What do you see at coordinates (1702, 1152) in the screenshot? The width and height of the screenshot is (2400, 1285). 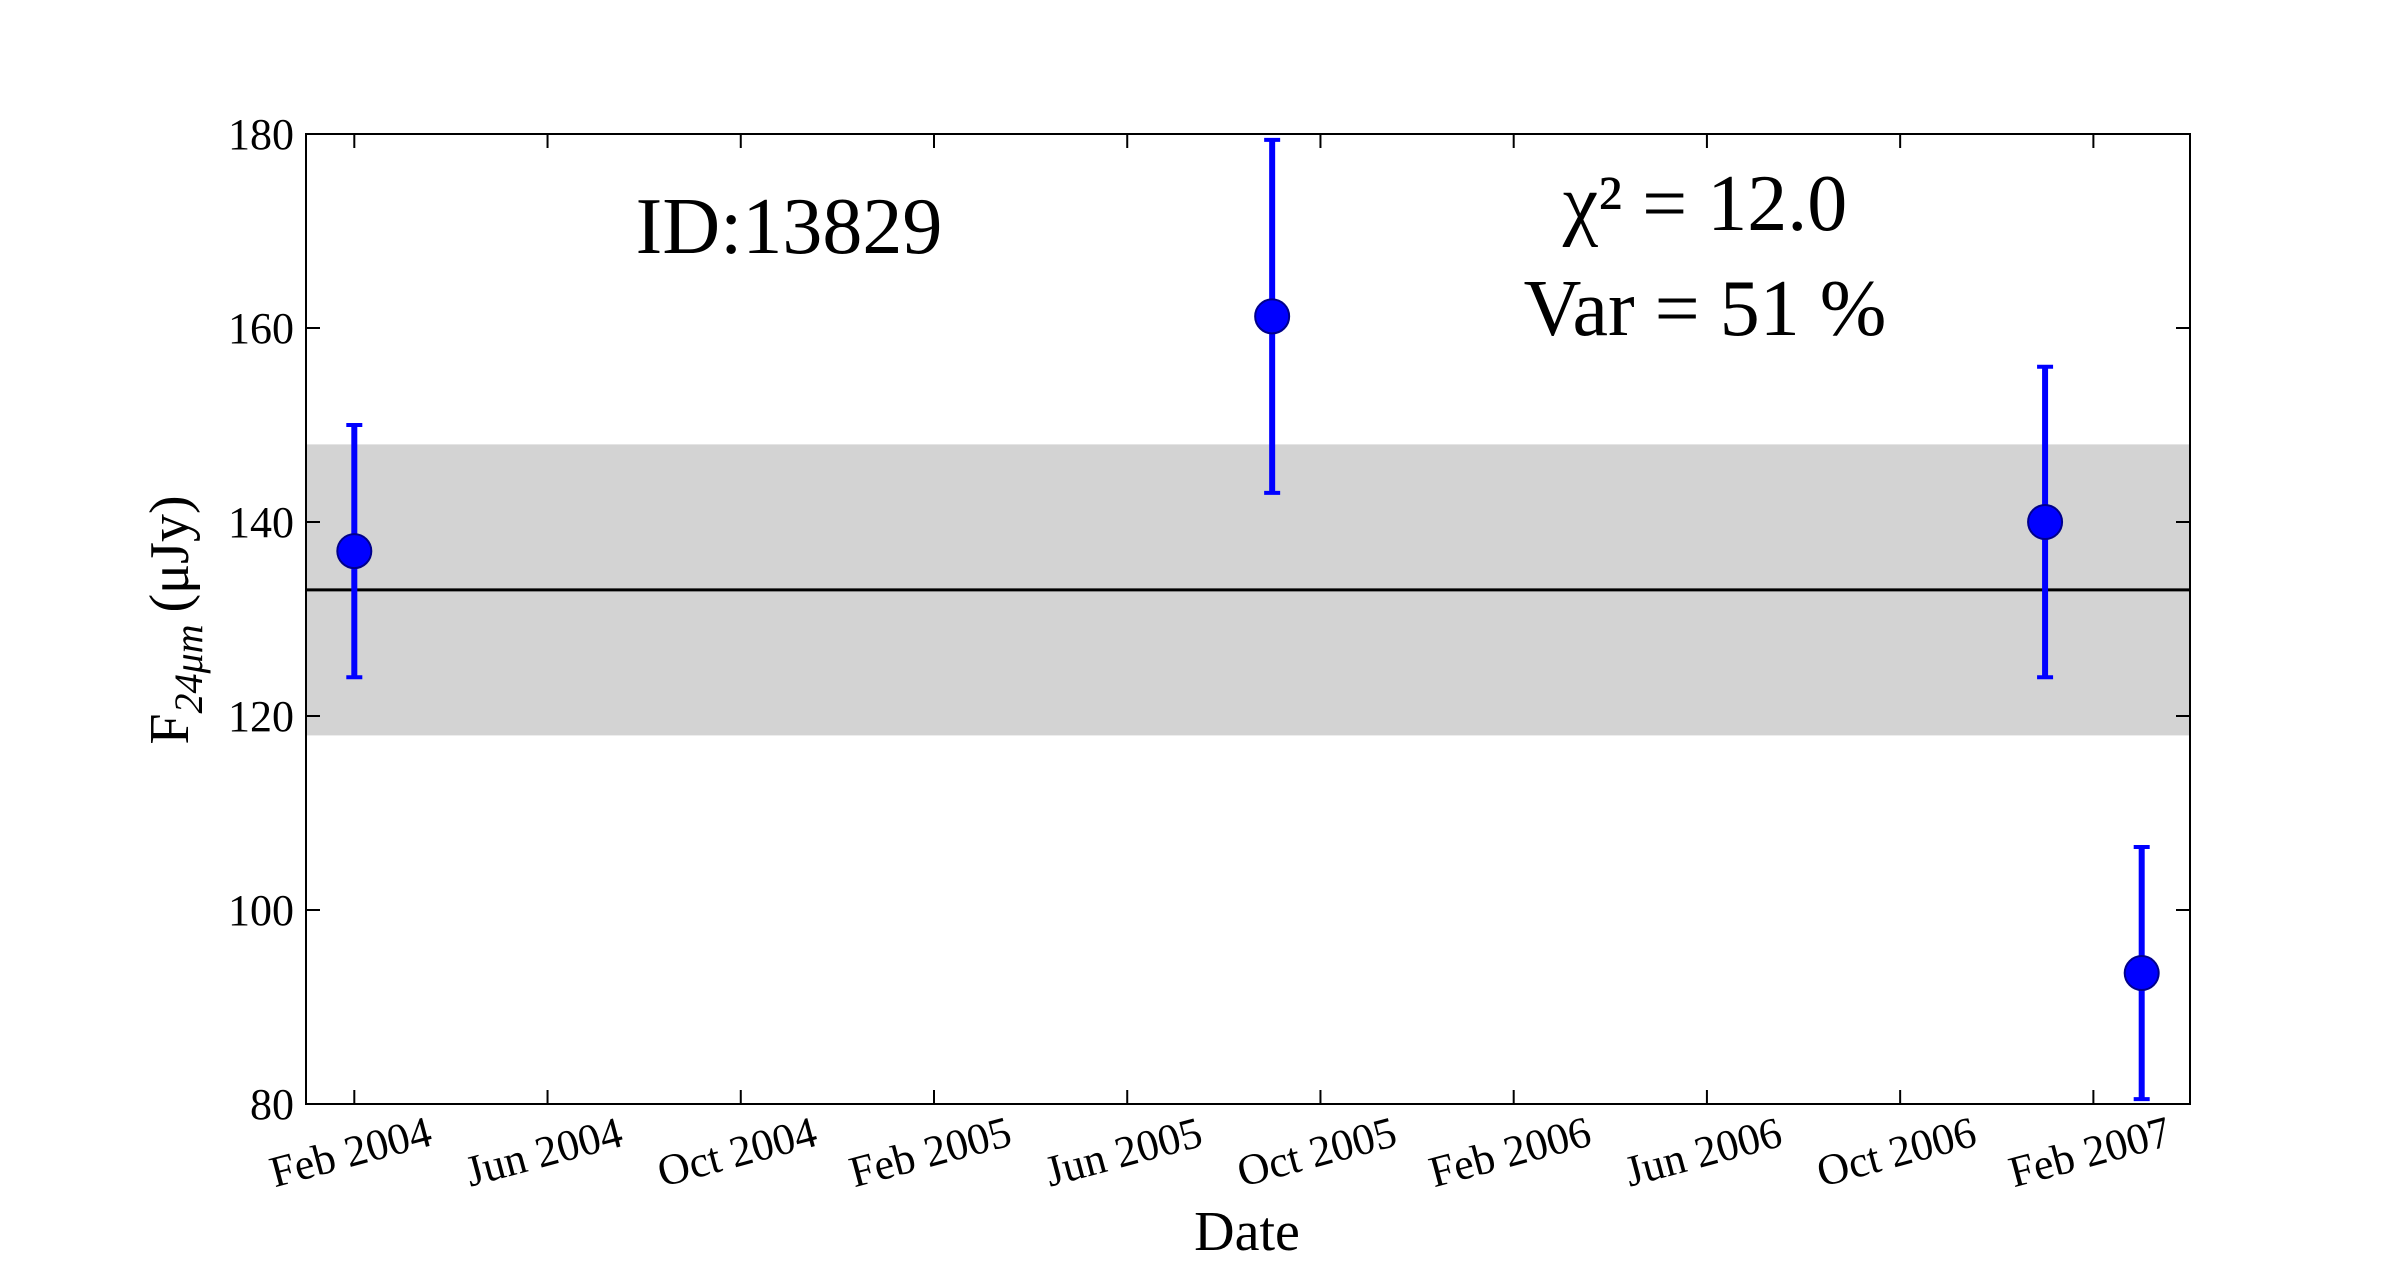 I see `x-tick-label: Jun 2006` at bounding box center [1702, 1152].